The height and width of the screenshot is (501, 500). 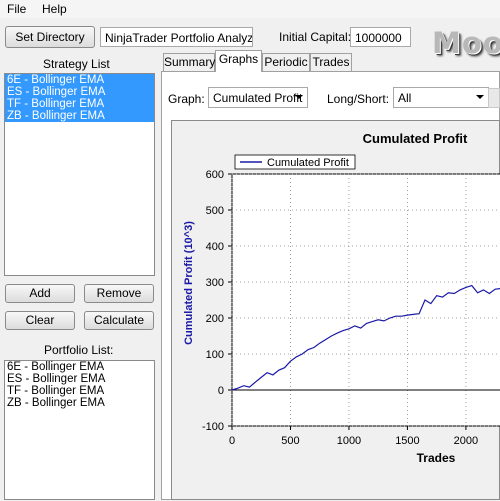 I want to click on remove-button: Remove, so click(x=119, y=293).